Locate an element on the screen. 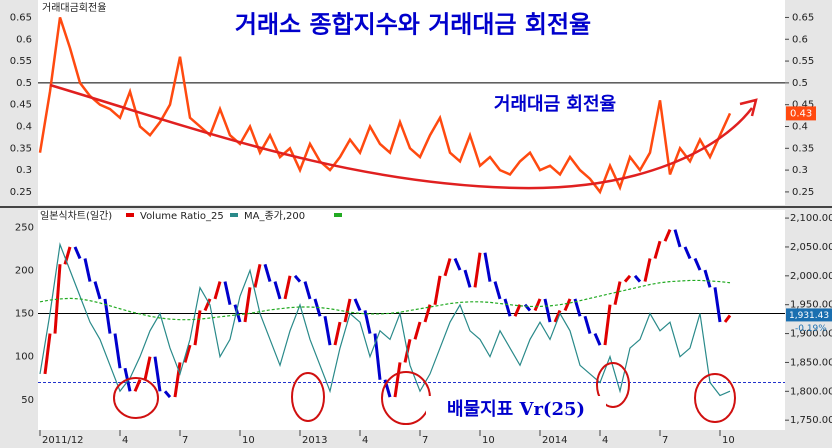  y2-tick-label: 0.45 is located at coordinates (803, 105).